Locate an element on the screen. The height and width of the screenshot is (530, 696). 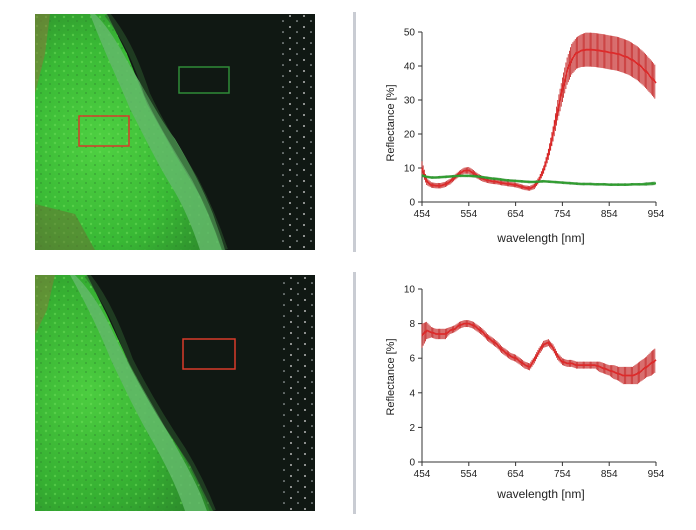
y-tick-label: 30 is located at coordinates (410, 101).